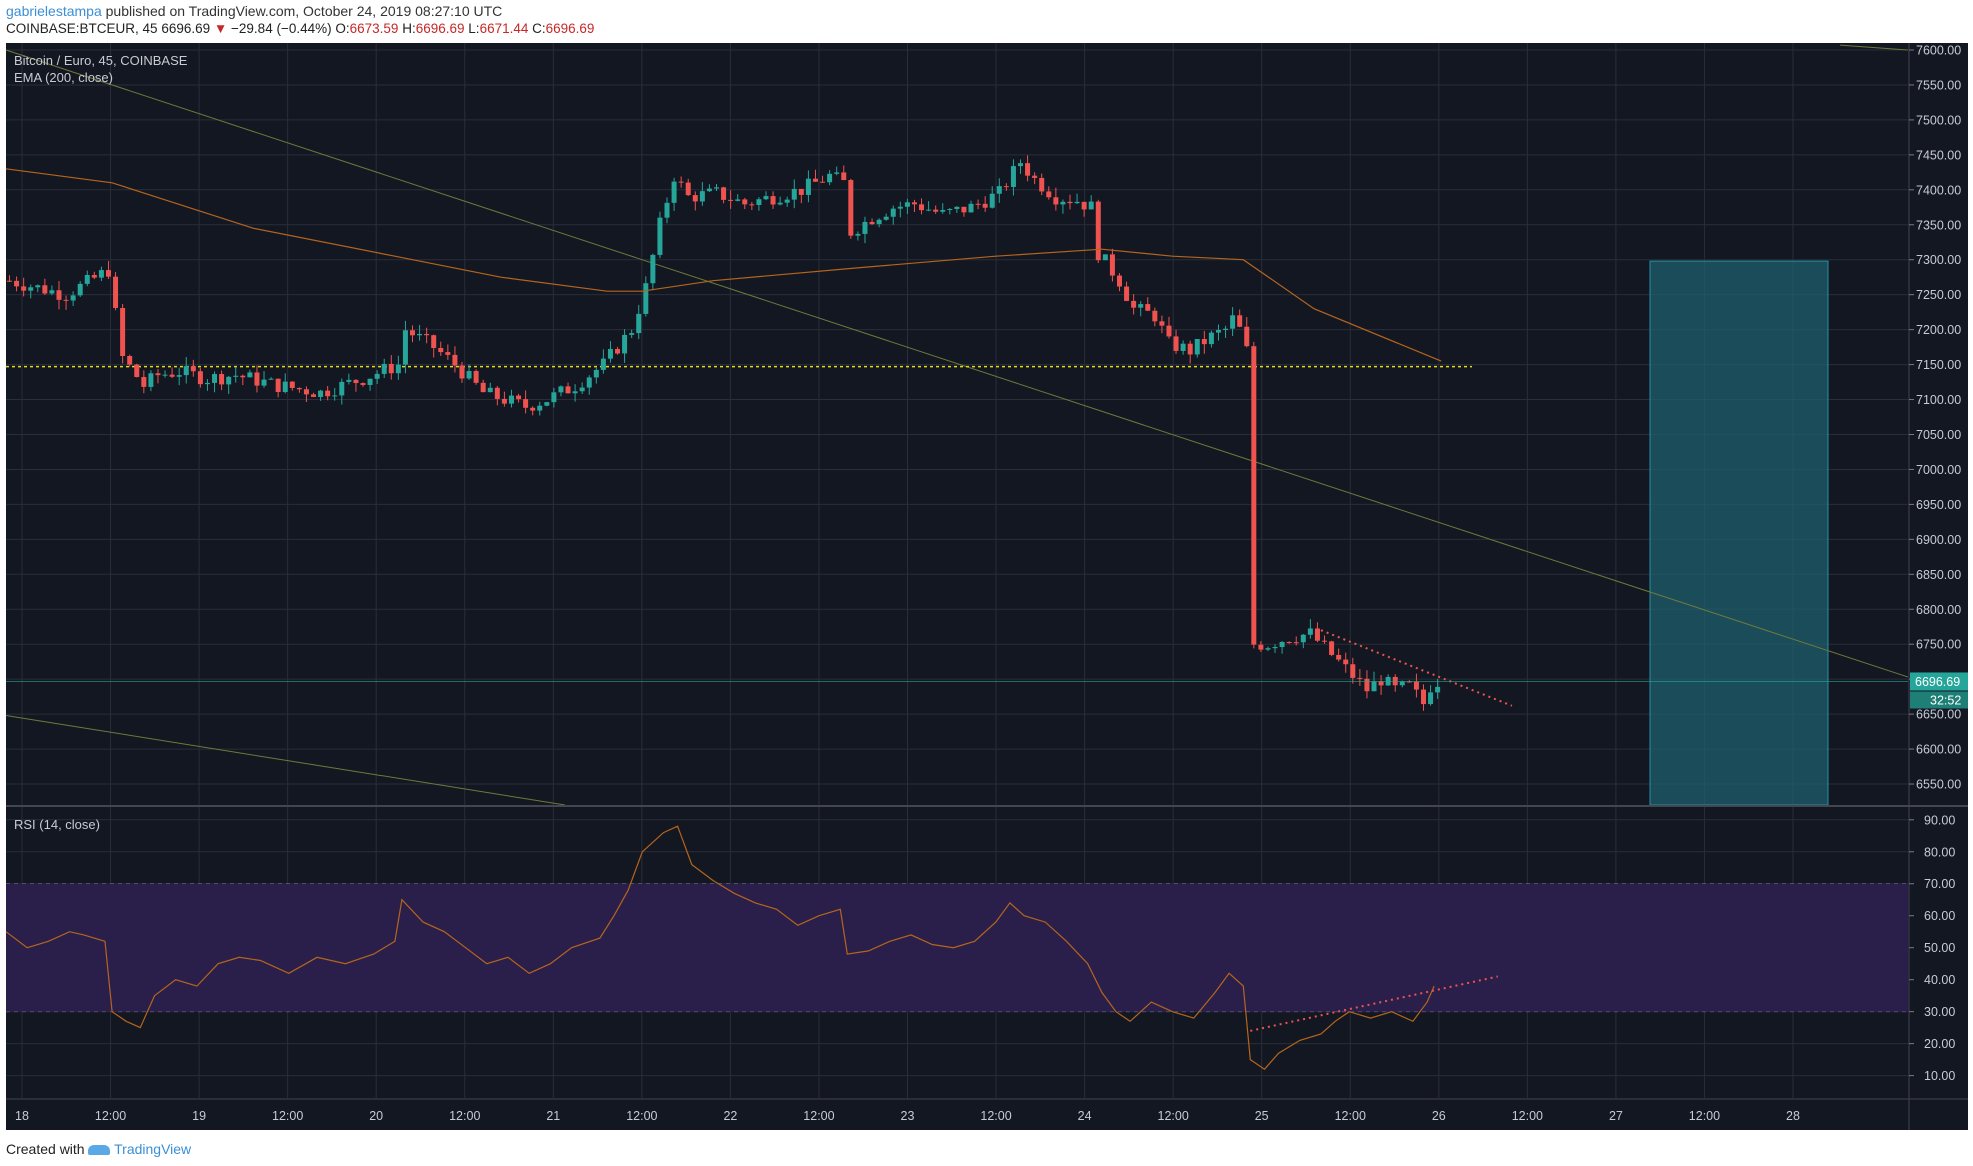 The image size is (1973, 1166). I want to click on y-tick-label: 6850.00, so click(1938, 575).